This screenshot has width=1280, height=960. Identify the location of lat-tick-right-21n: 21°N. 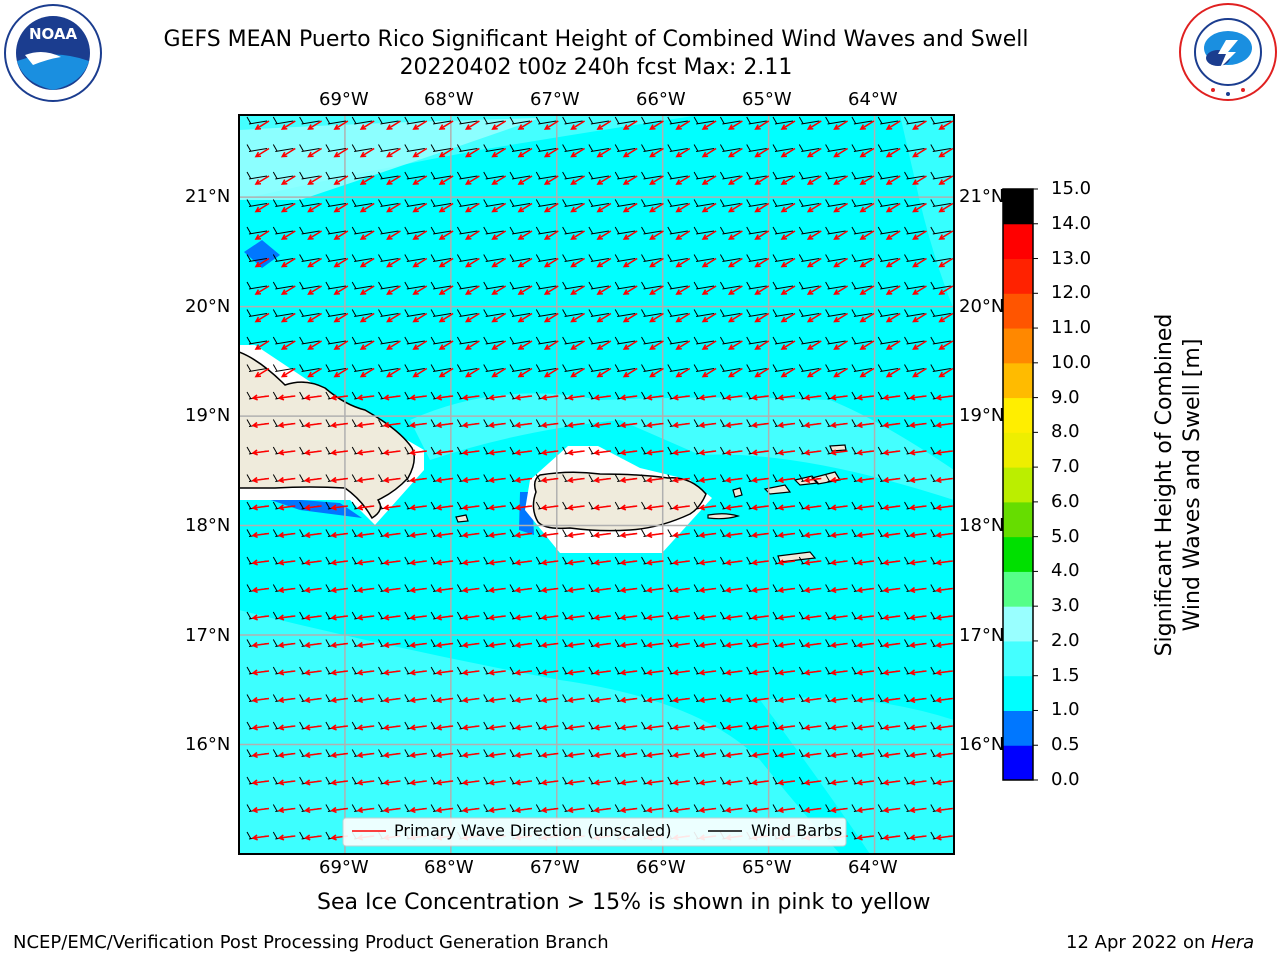
(981, 196).